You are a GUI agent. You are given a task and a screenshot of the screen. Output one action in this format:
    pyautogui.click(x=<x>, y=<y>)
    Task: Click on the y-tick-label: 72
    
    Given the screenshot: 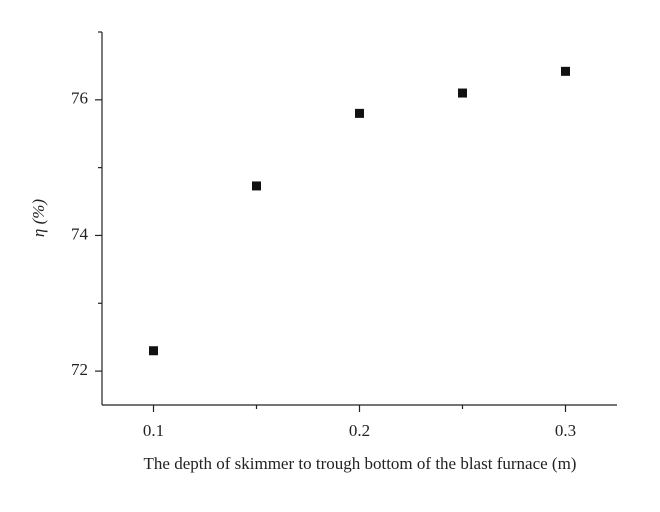 What is the action you would take?
    pyautogui.click(x=79, y=369)
    